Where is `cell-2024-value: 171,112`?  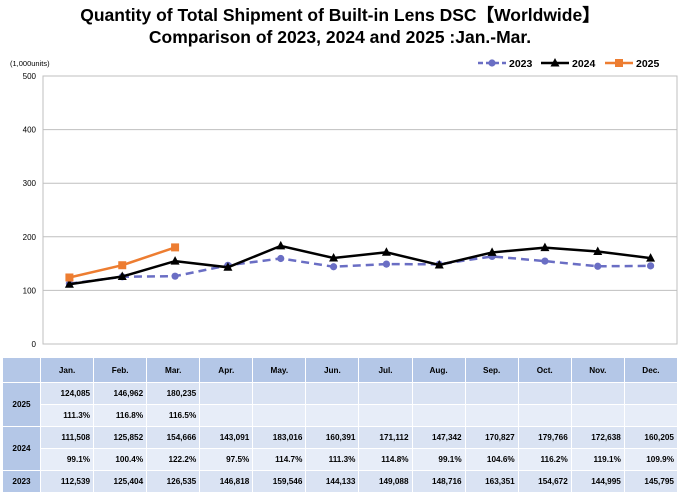 cell-2024-value: 171,112 is located at coordinates (385, 437).